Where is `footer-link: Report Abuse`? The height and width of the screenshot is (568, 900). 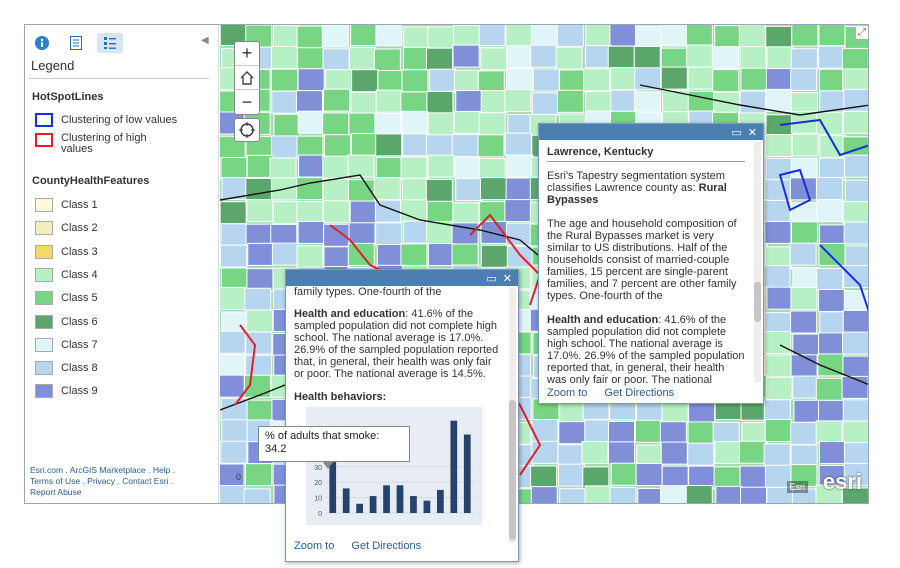 footer-link: Report Abuse is located at coordinates (56, 492).